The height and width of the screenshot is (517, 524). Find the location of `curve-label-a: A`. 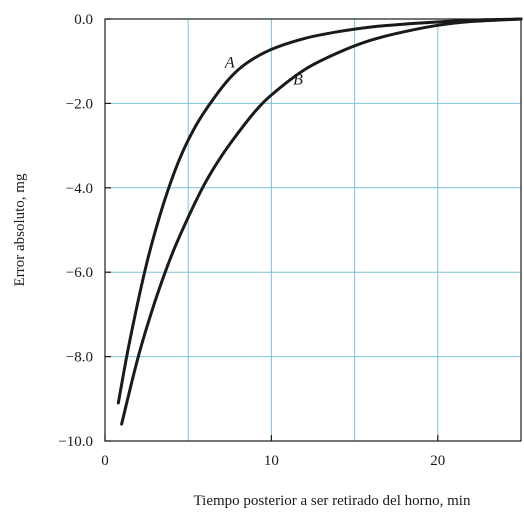

curve-label-a: A is located at coordinates (229, 63).